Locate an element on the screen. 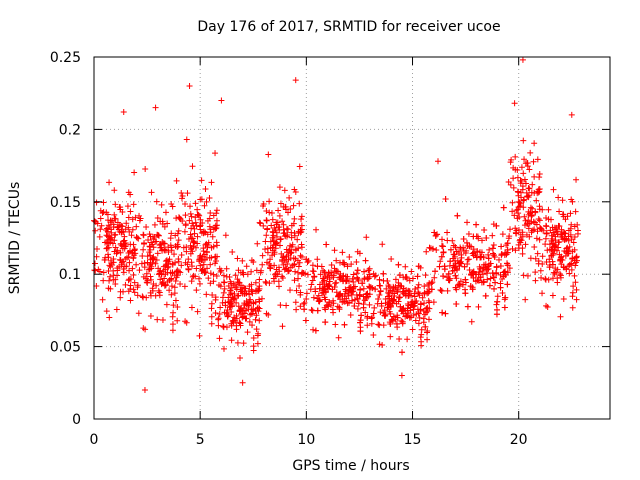 The image size is (640, 480). x-tick-label: 10 is located at coordinates (306, 440).